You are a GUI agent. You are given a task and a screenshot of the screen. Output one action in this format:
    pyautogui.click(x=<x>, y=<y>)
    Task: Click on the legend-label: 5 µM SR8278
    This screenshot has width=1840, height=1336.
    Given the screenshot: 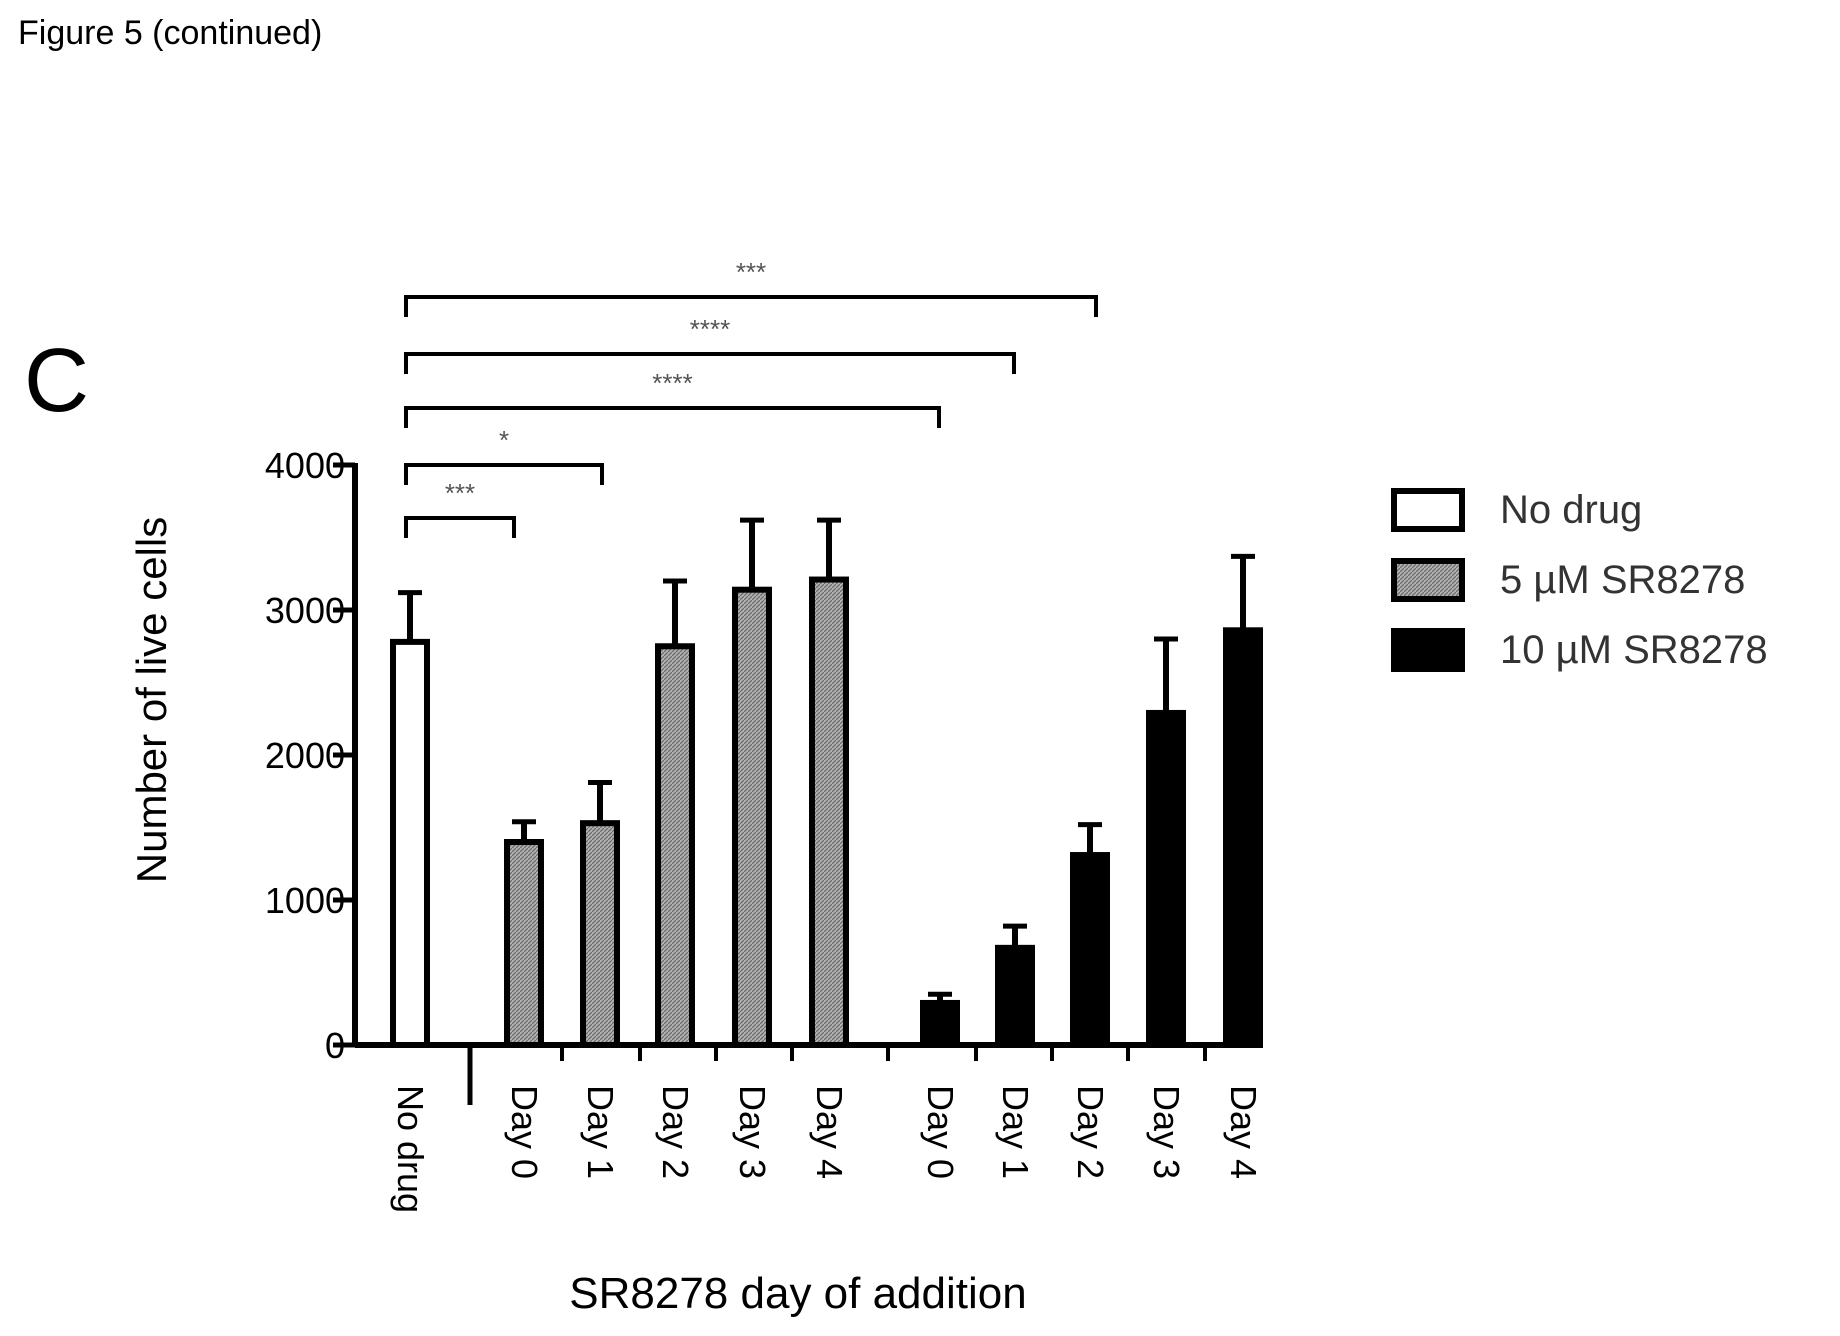 What is the action you would take?
    pyautogui.click(x=1622, y=580)
    